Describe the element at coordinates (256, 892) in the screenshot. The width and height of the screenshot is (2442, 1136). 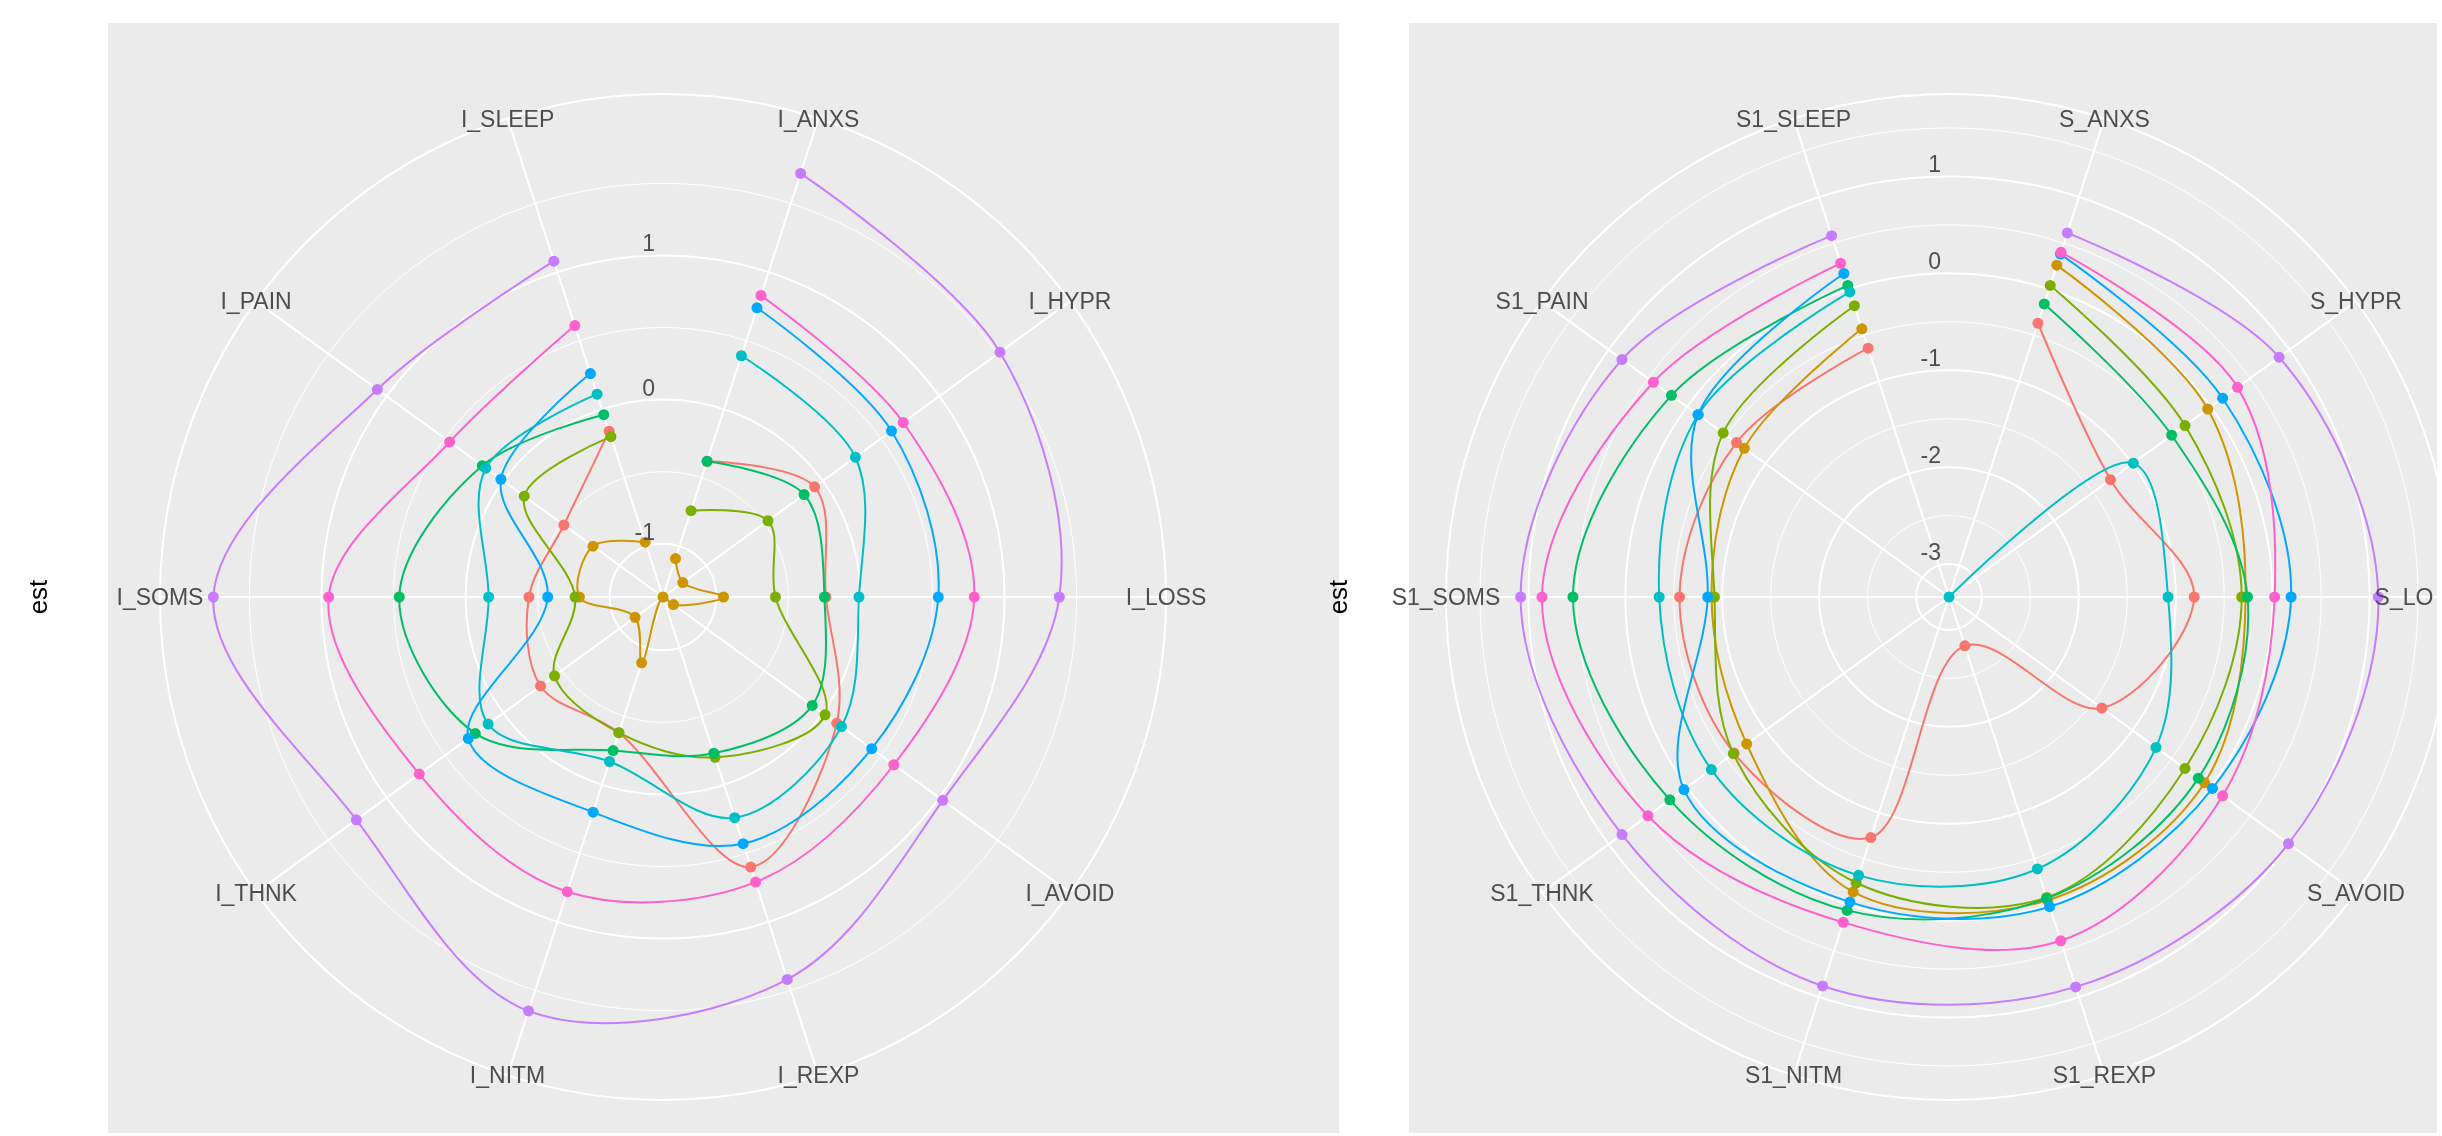
I see `spoke-label: I_THNK` at that location.